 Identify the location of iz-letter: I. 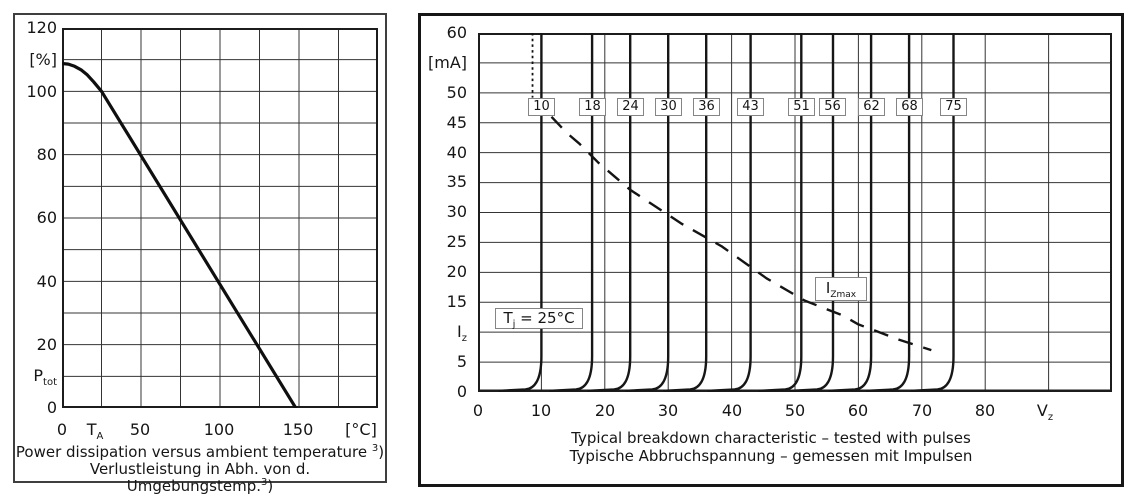
(459, 331).